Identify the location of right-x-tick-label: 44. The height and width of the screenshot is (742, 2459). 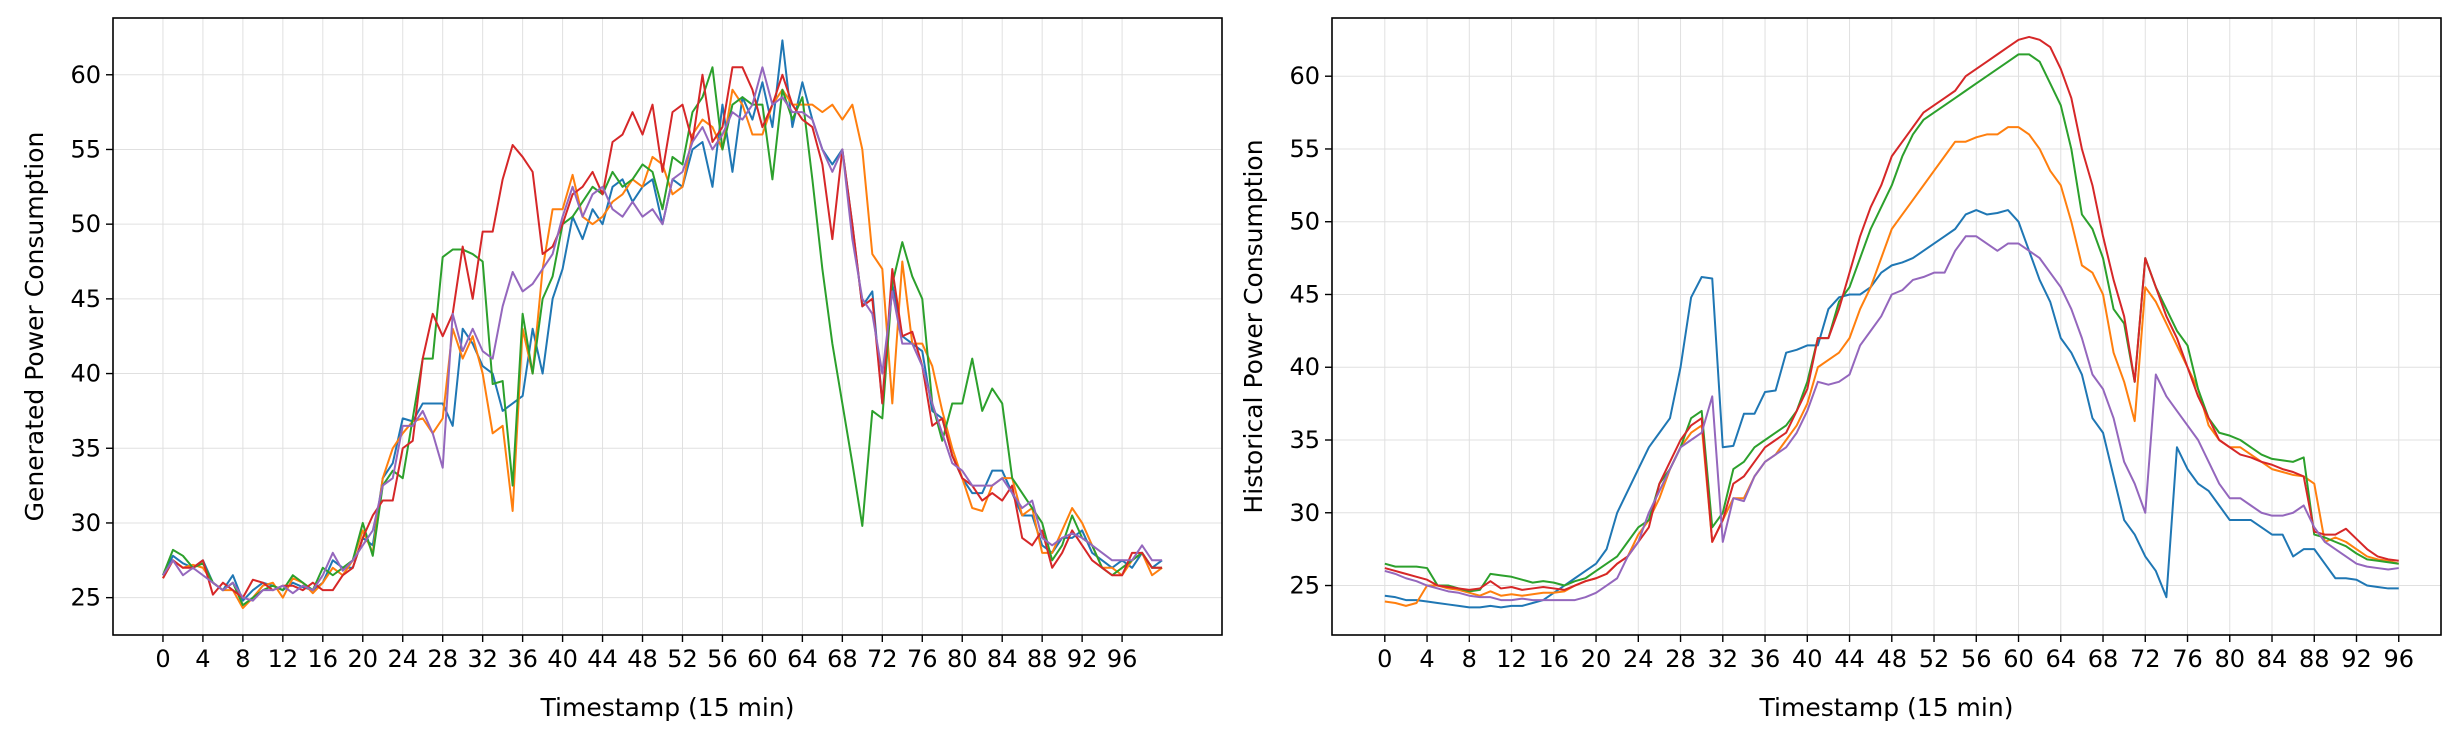
(1849, 659).